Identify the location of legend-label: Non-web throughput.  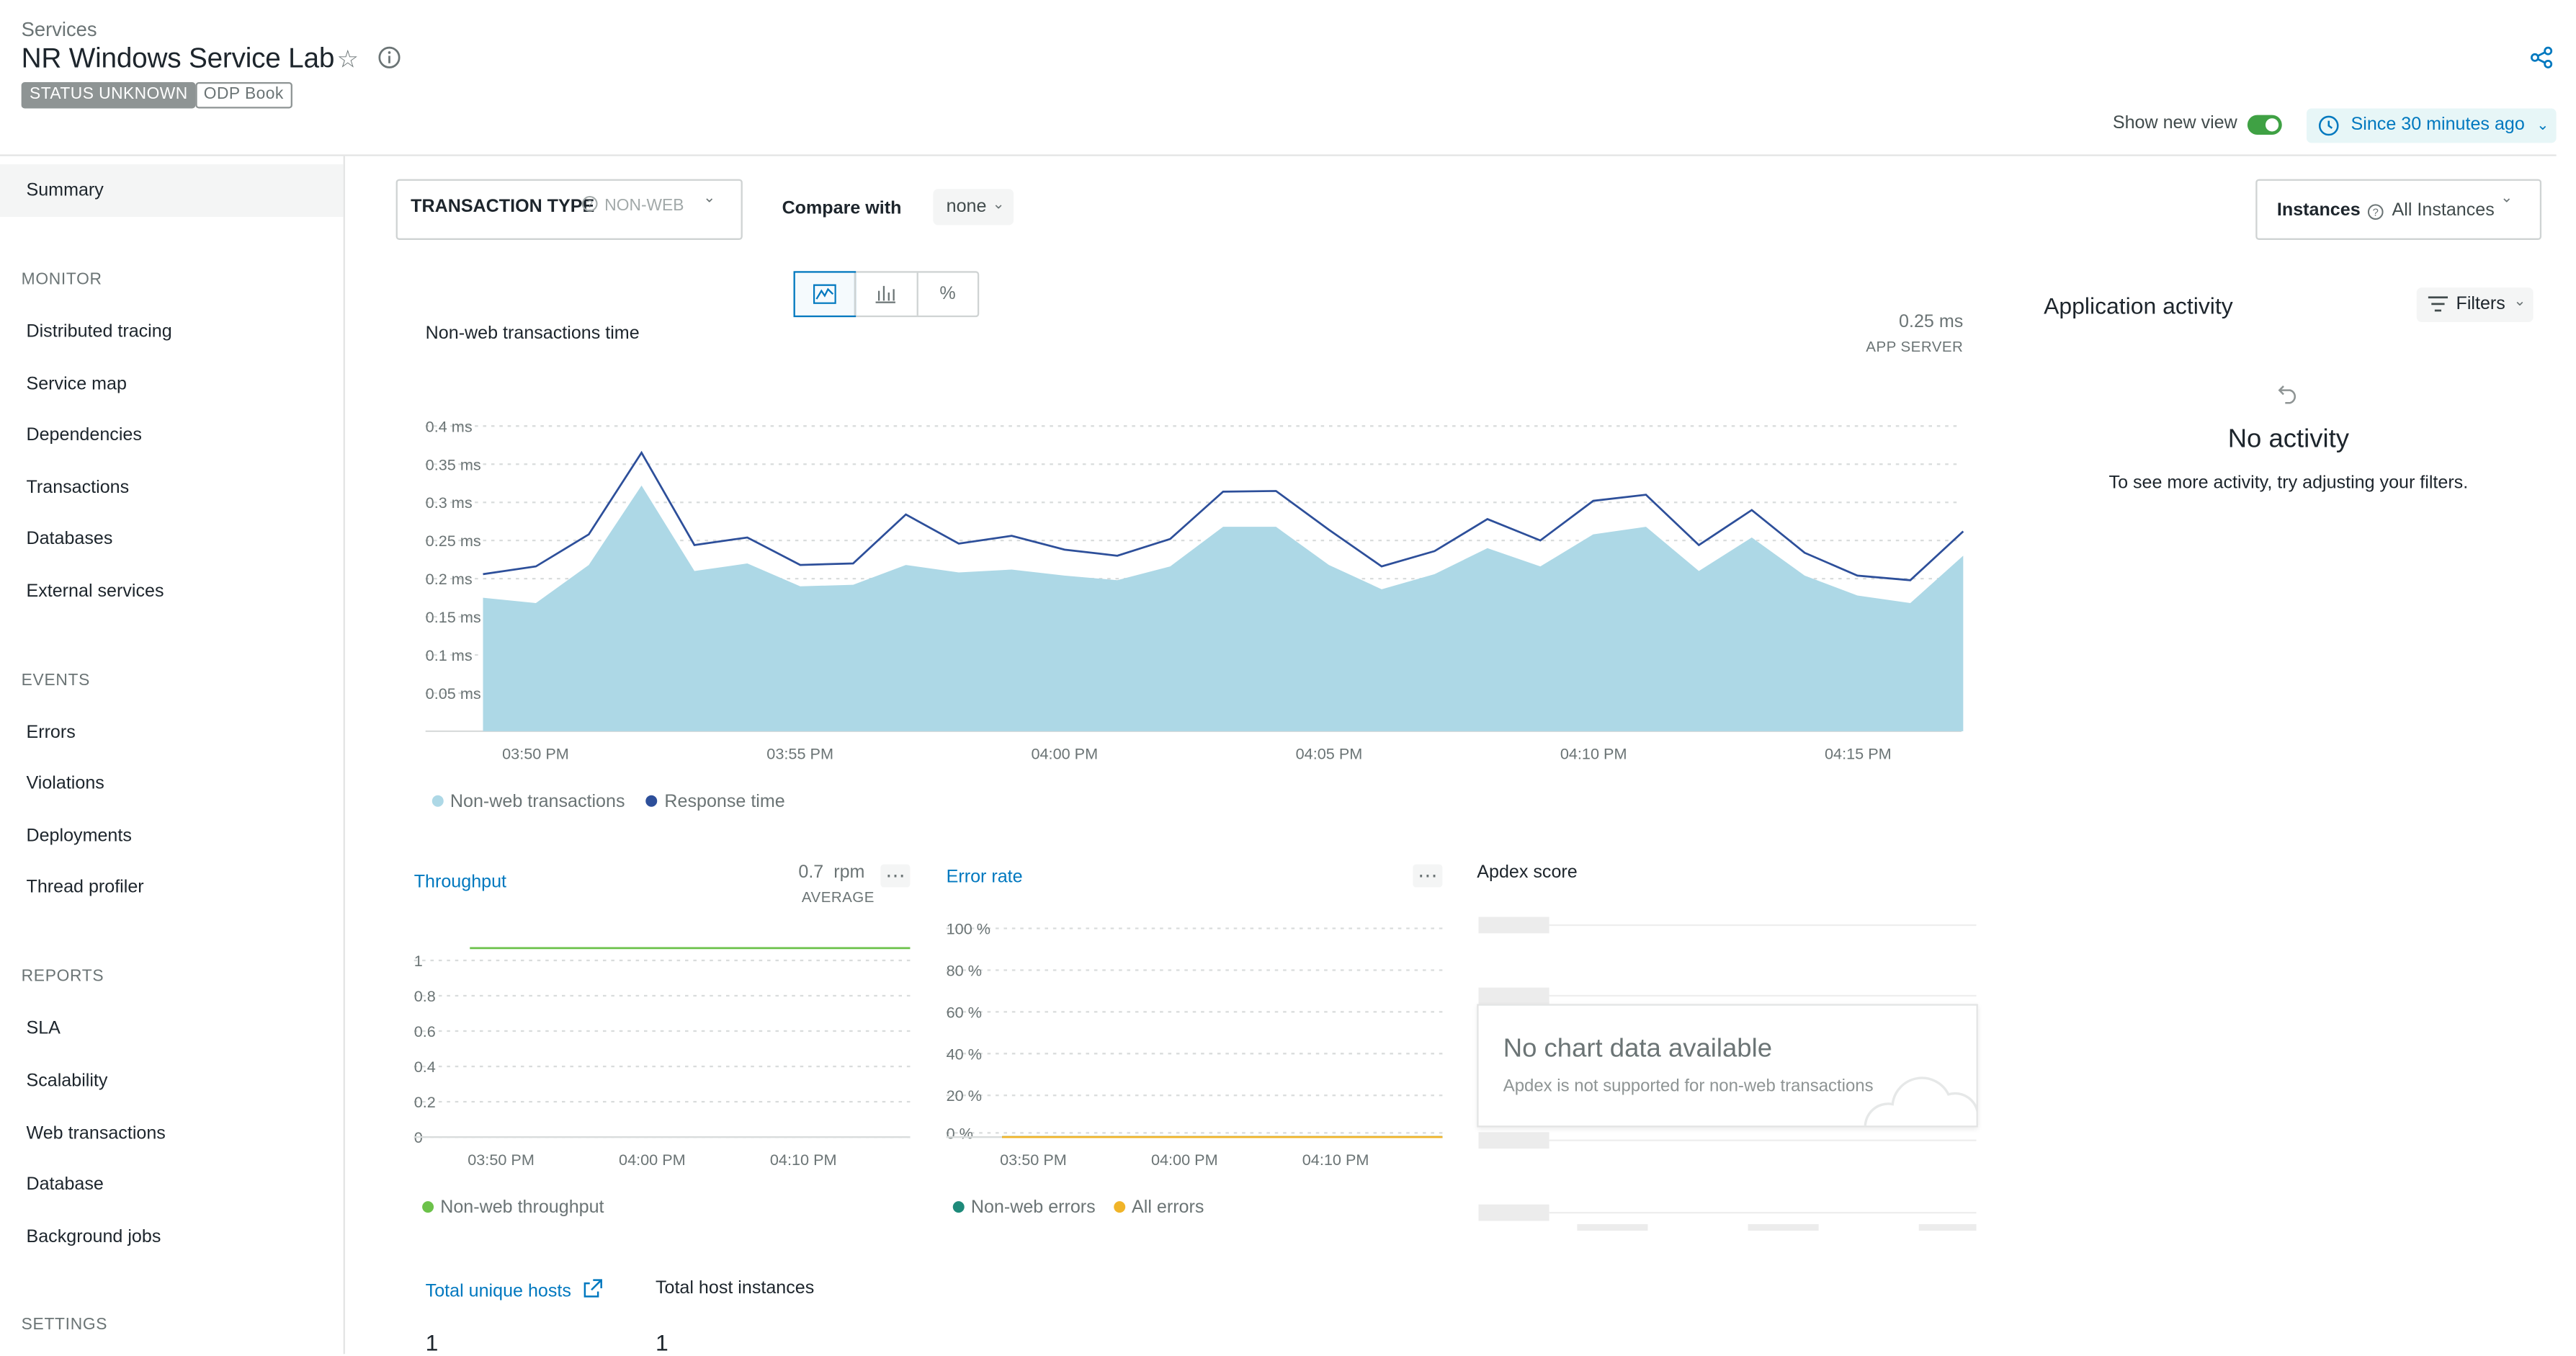
(522, 1207).